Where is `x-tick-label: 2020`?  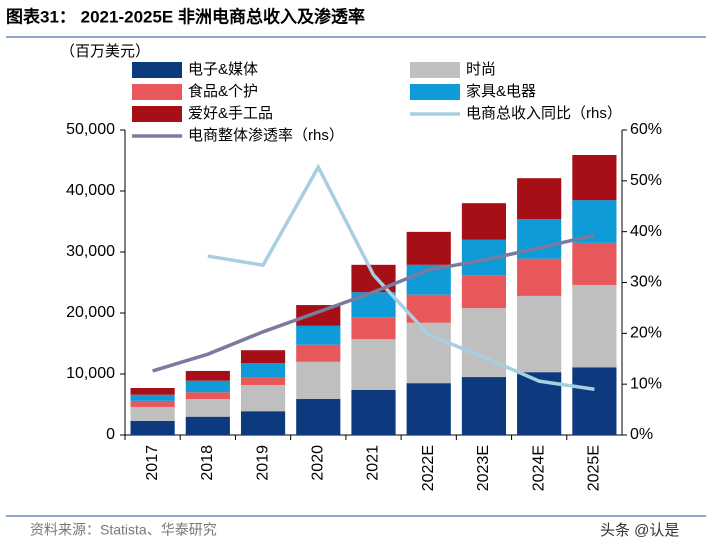 x-tick-label: 2020 is located at coordinates (317, 463).